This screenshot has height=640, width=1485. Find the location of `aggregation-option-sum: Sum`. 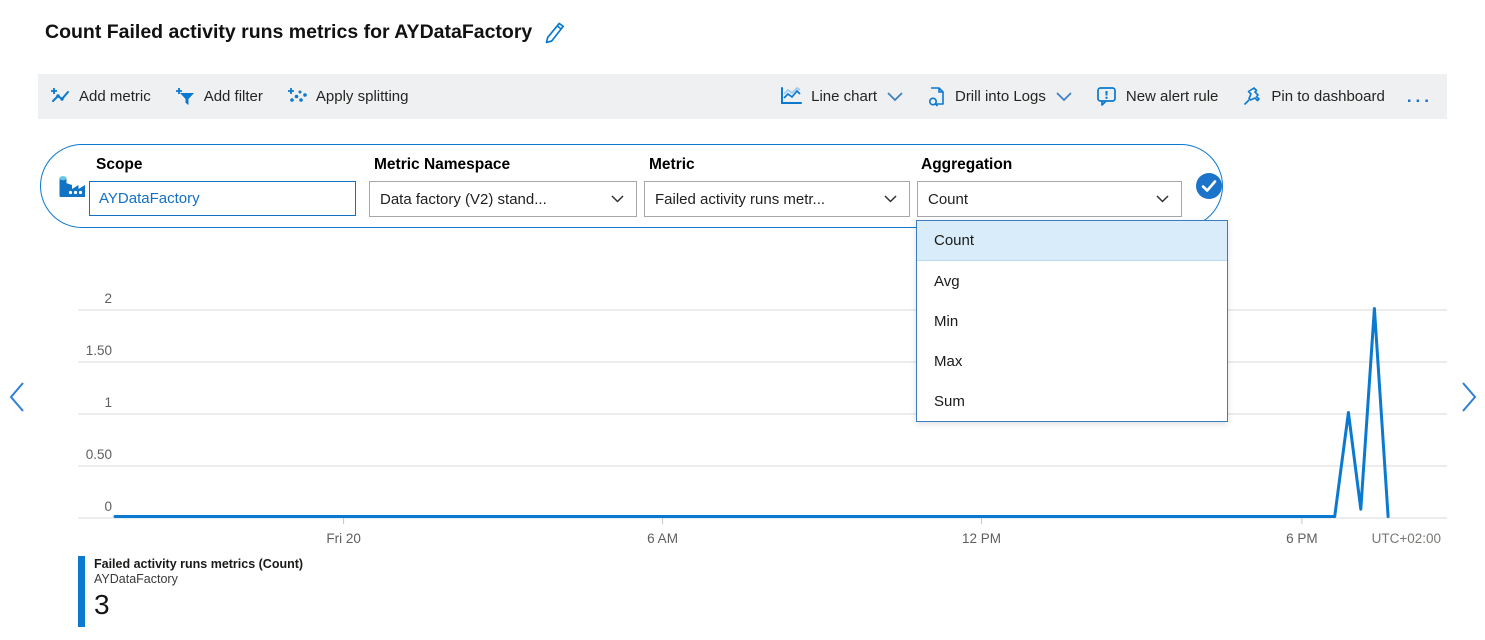

aggregation-option-sum: Sum is located at coordinates (1072, 401).